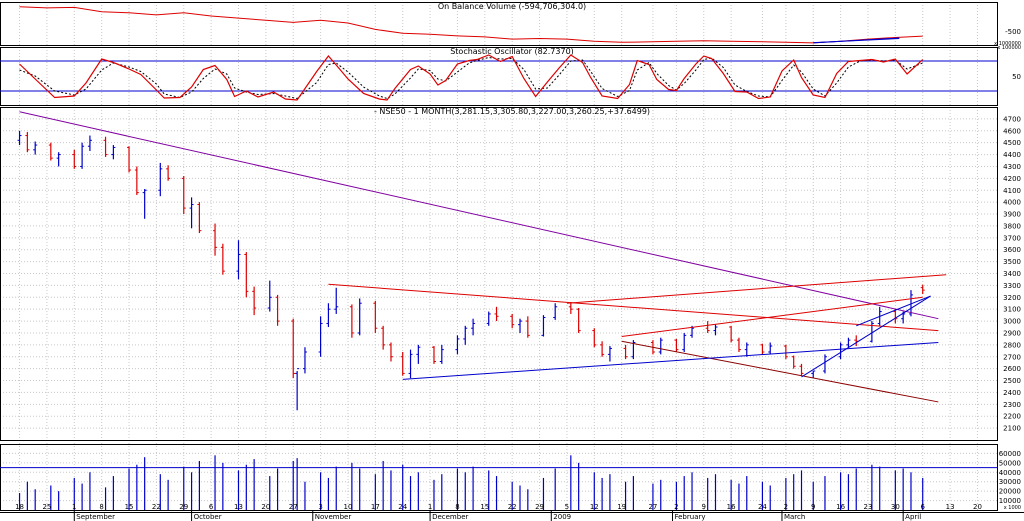 The width and height of the screenshot is (1024, 521). Describe the element at coordinates (1012, 226) in the screenshot. I see `price-tick-label: 3800` at that location.